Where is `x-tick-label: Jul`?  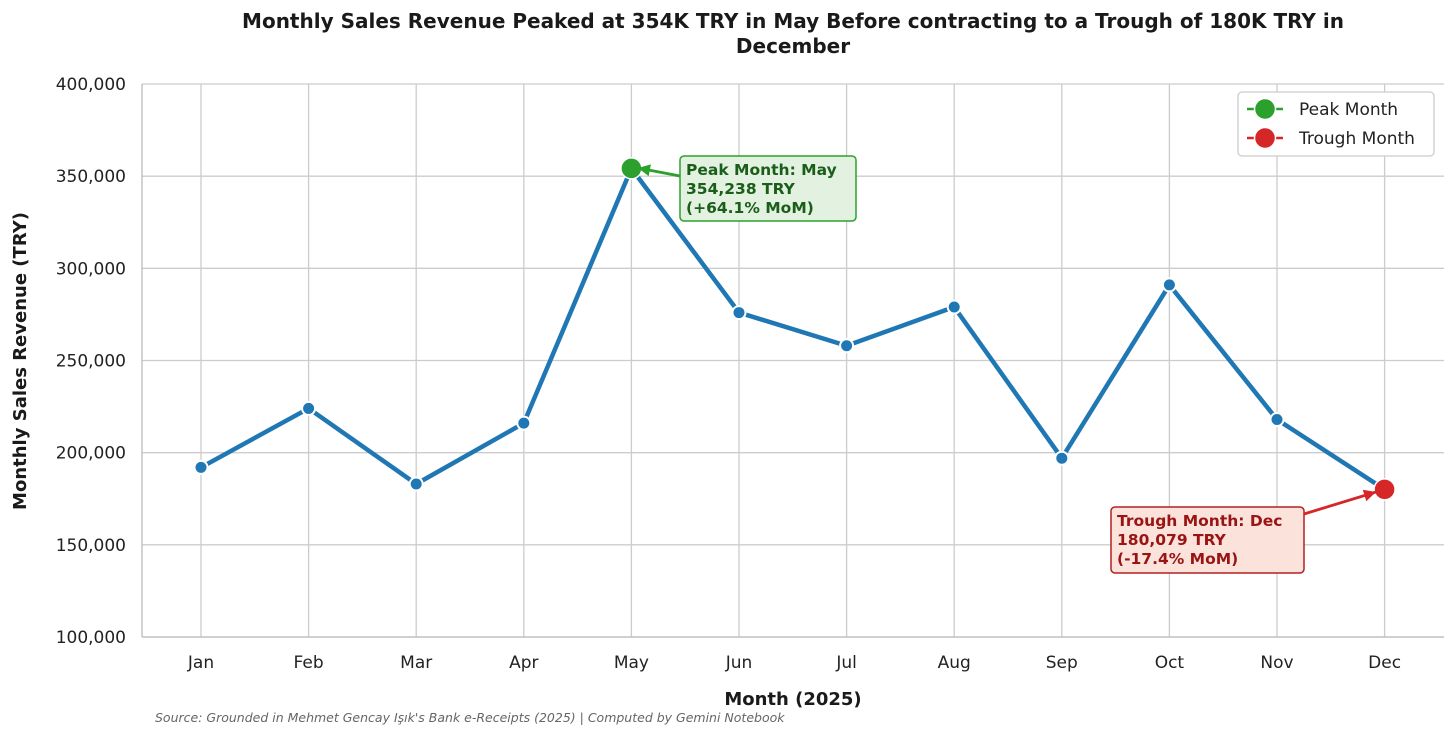
x-tick-label: Jul is located at coordinates (846, 663).